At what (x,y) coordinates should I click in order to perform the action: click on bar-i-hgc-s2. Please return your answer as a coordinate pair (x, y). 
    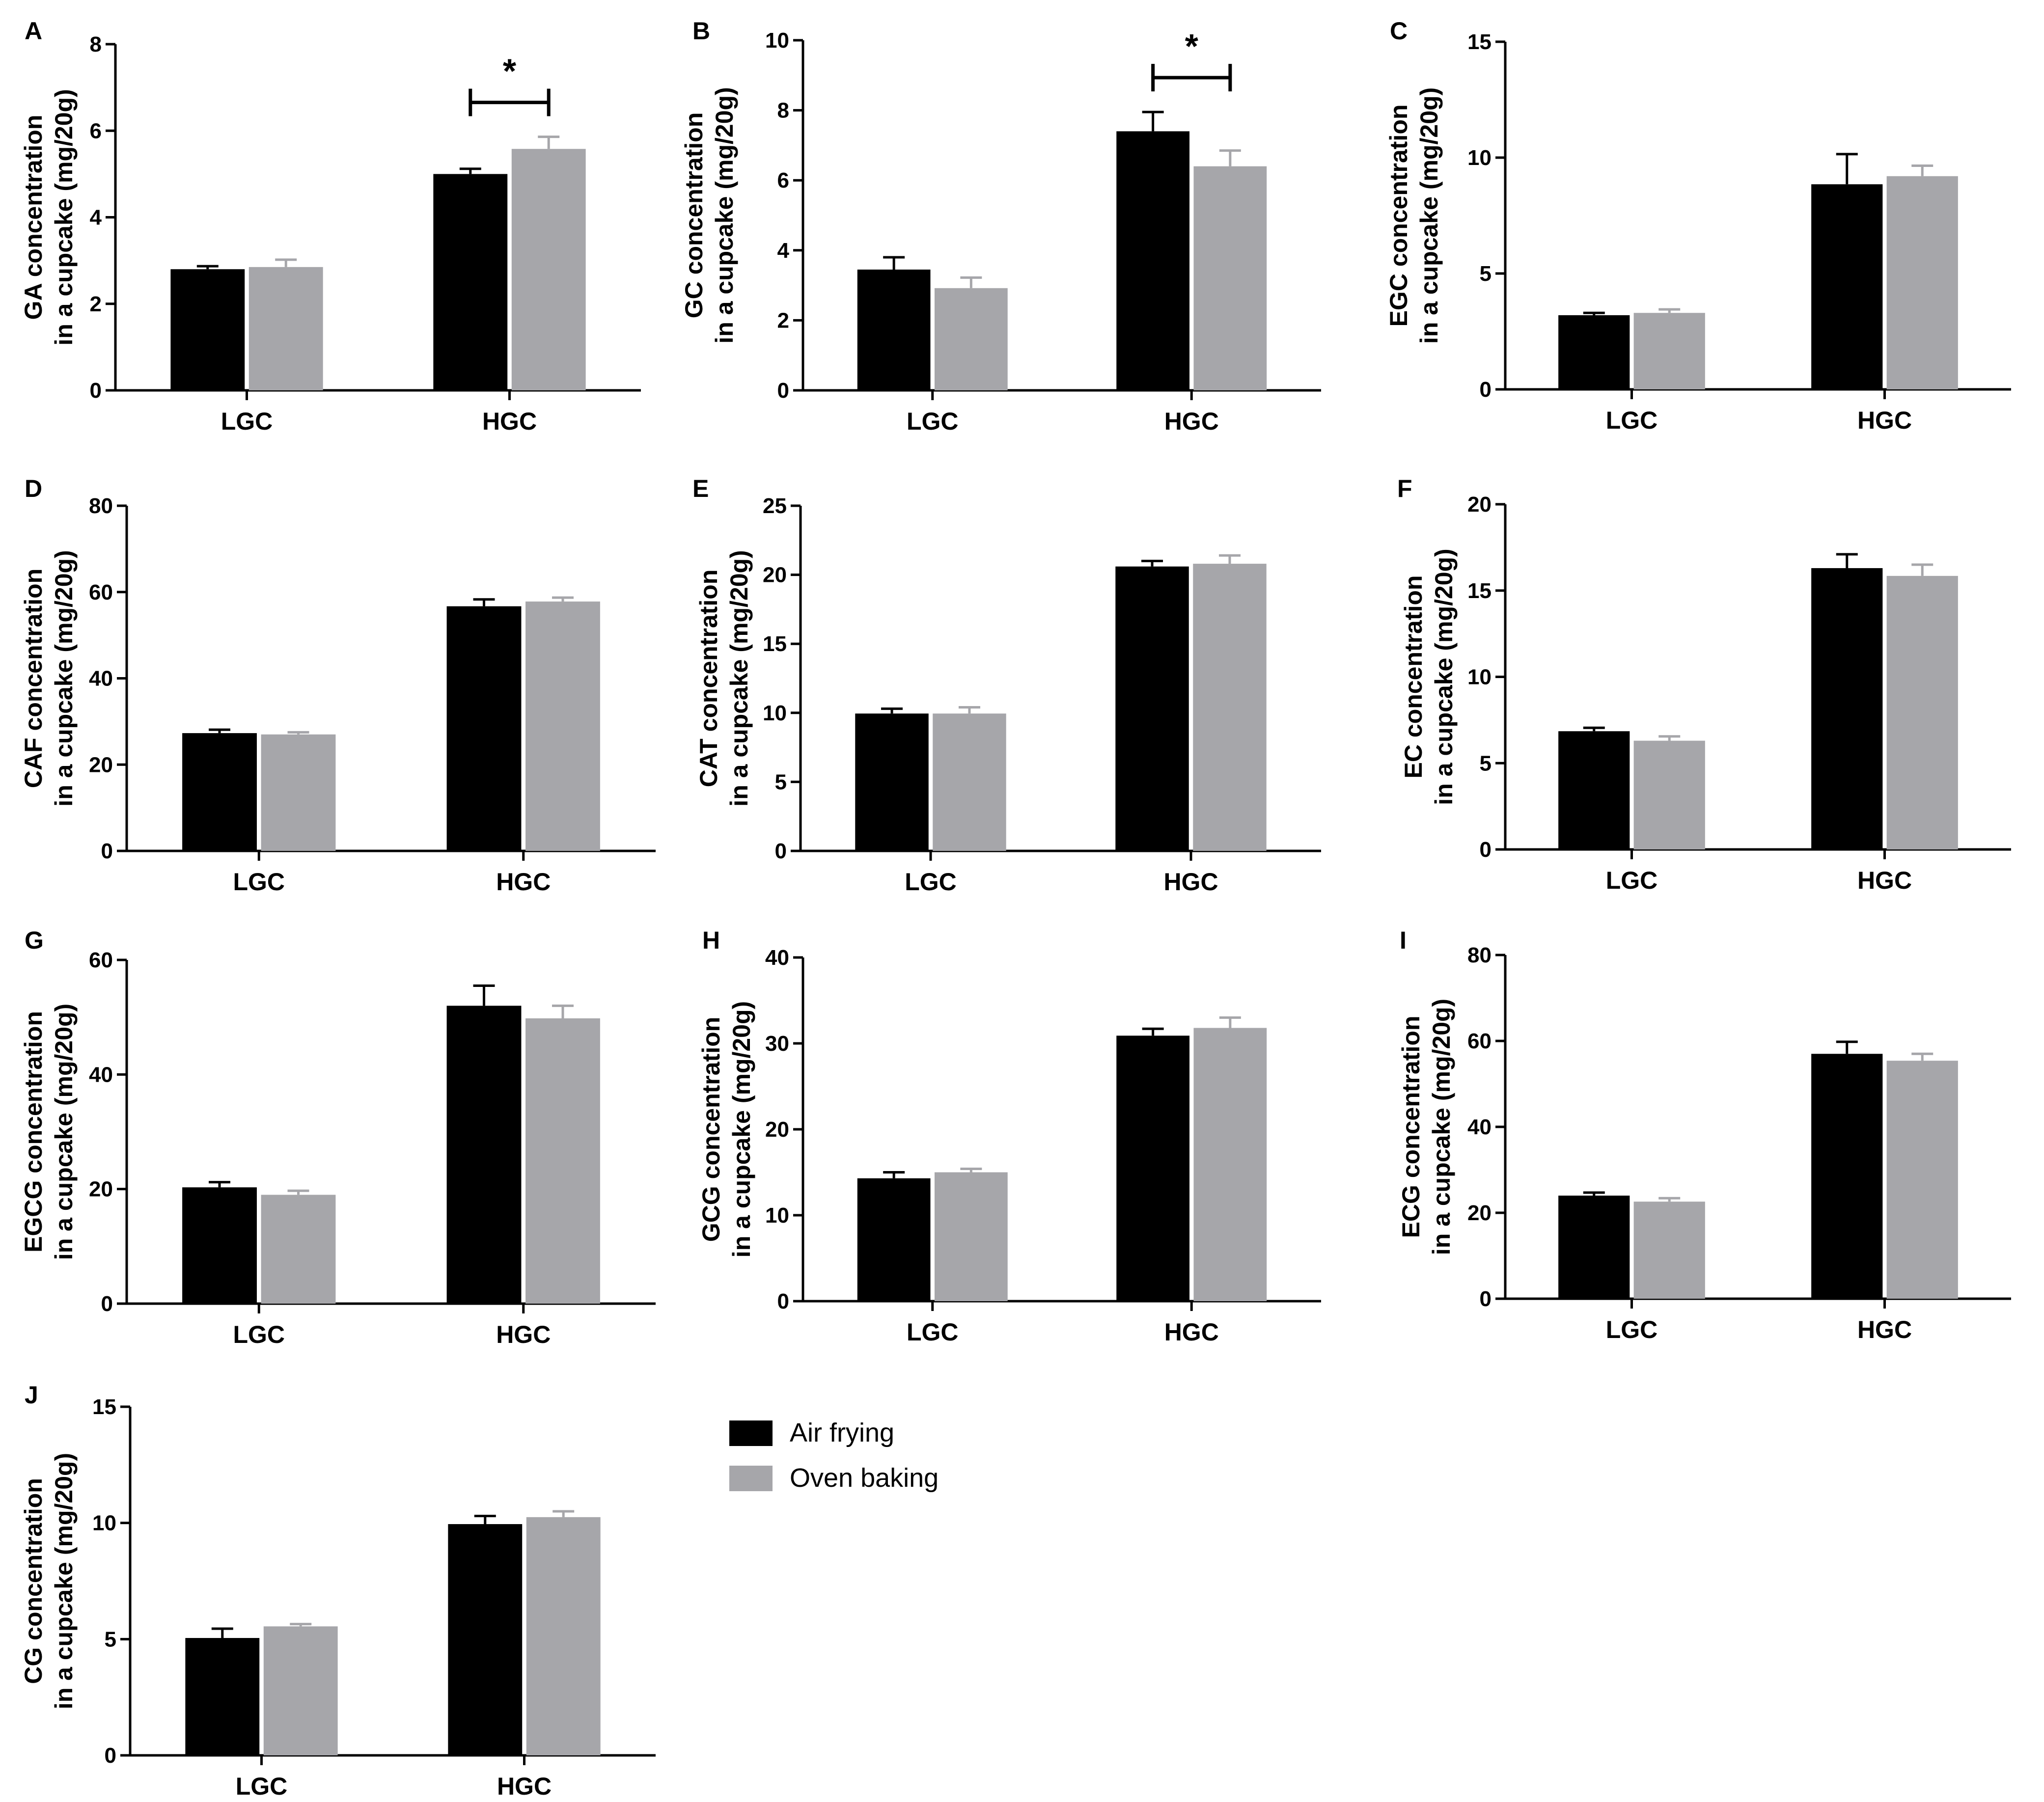
    Looking at the image, I should click on (1922, 1180).